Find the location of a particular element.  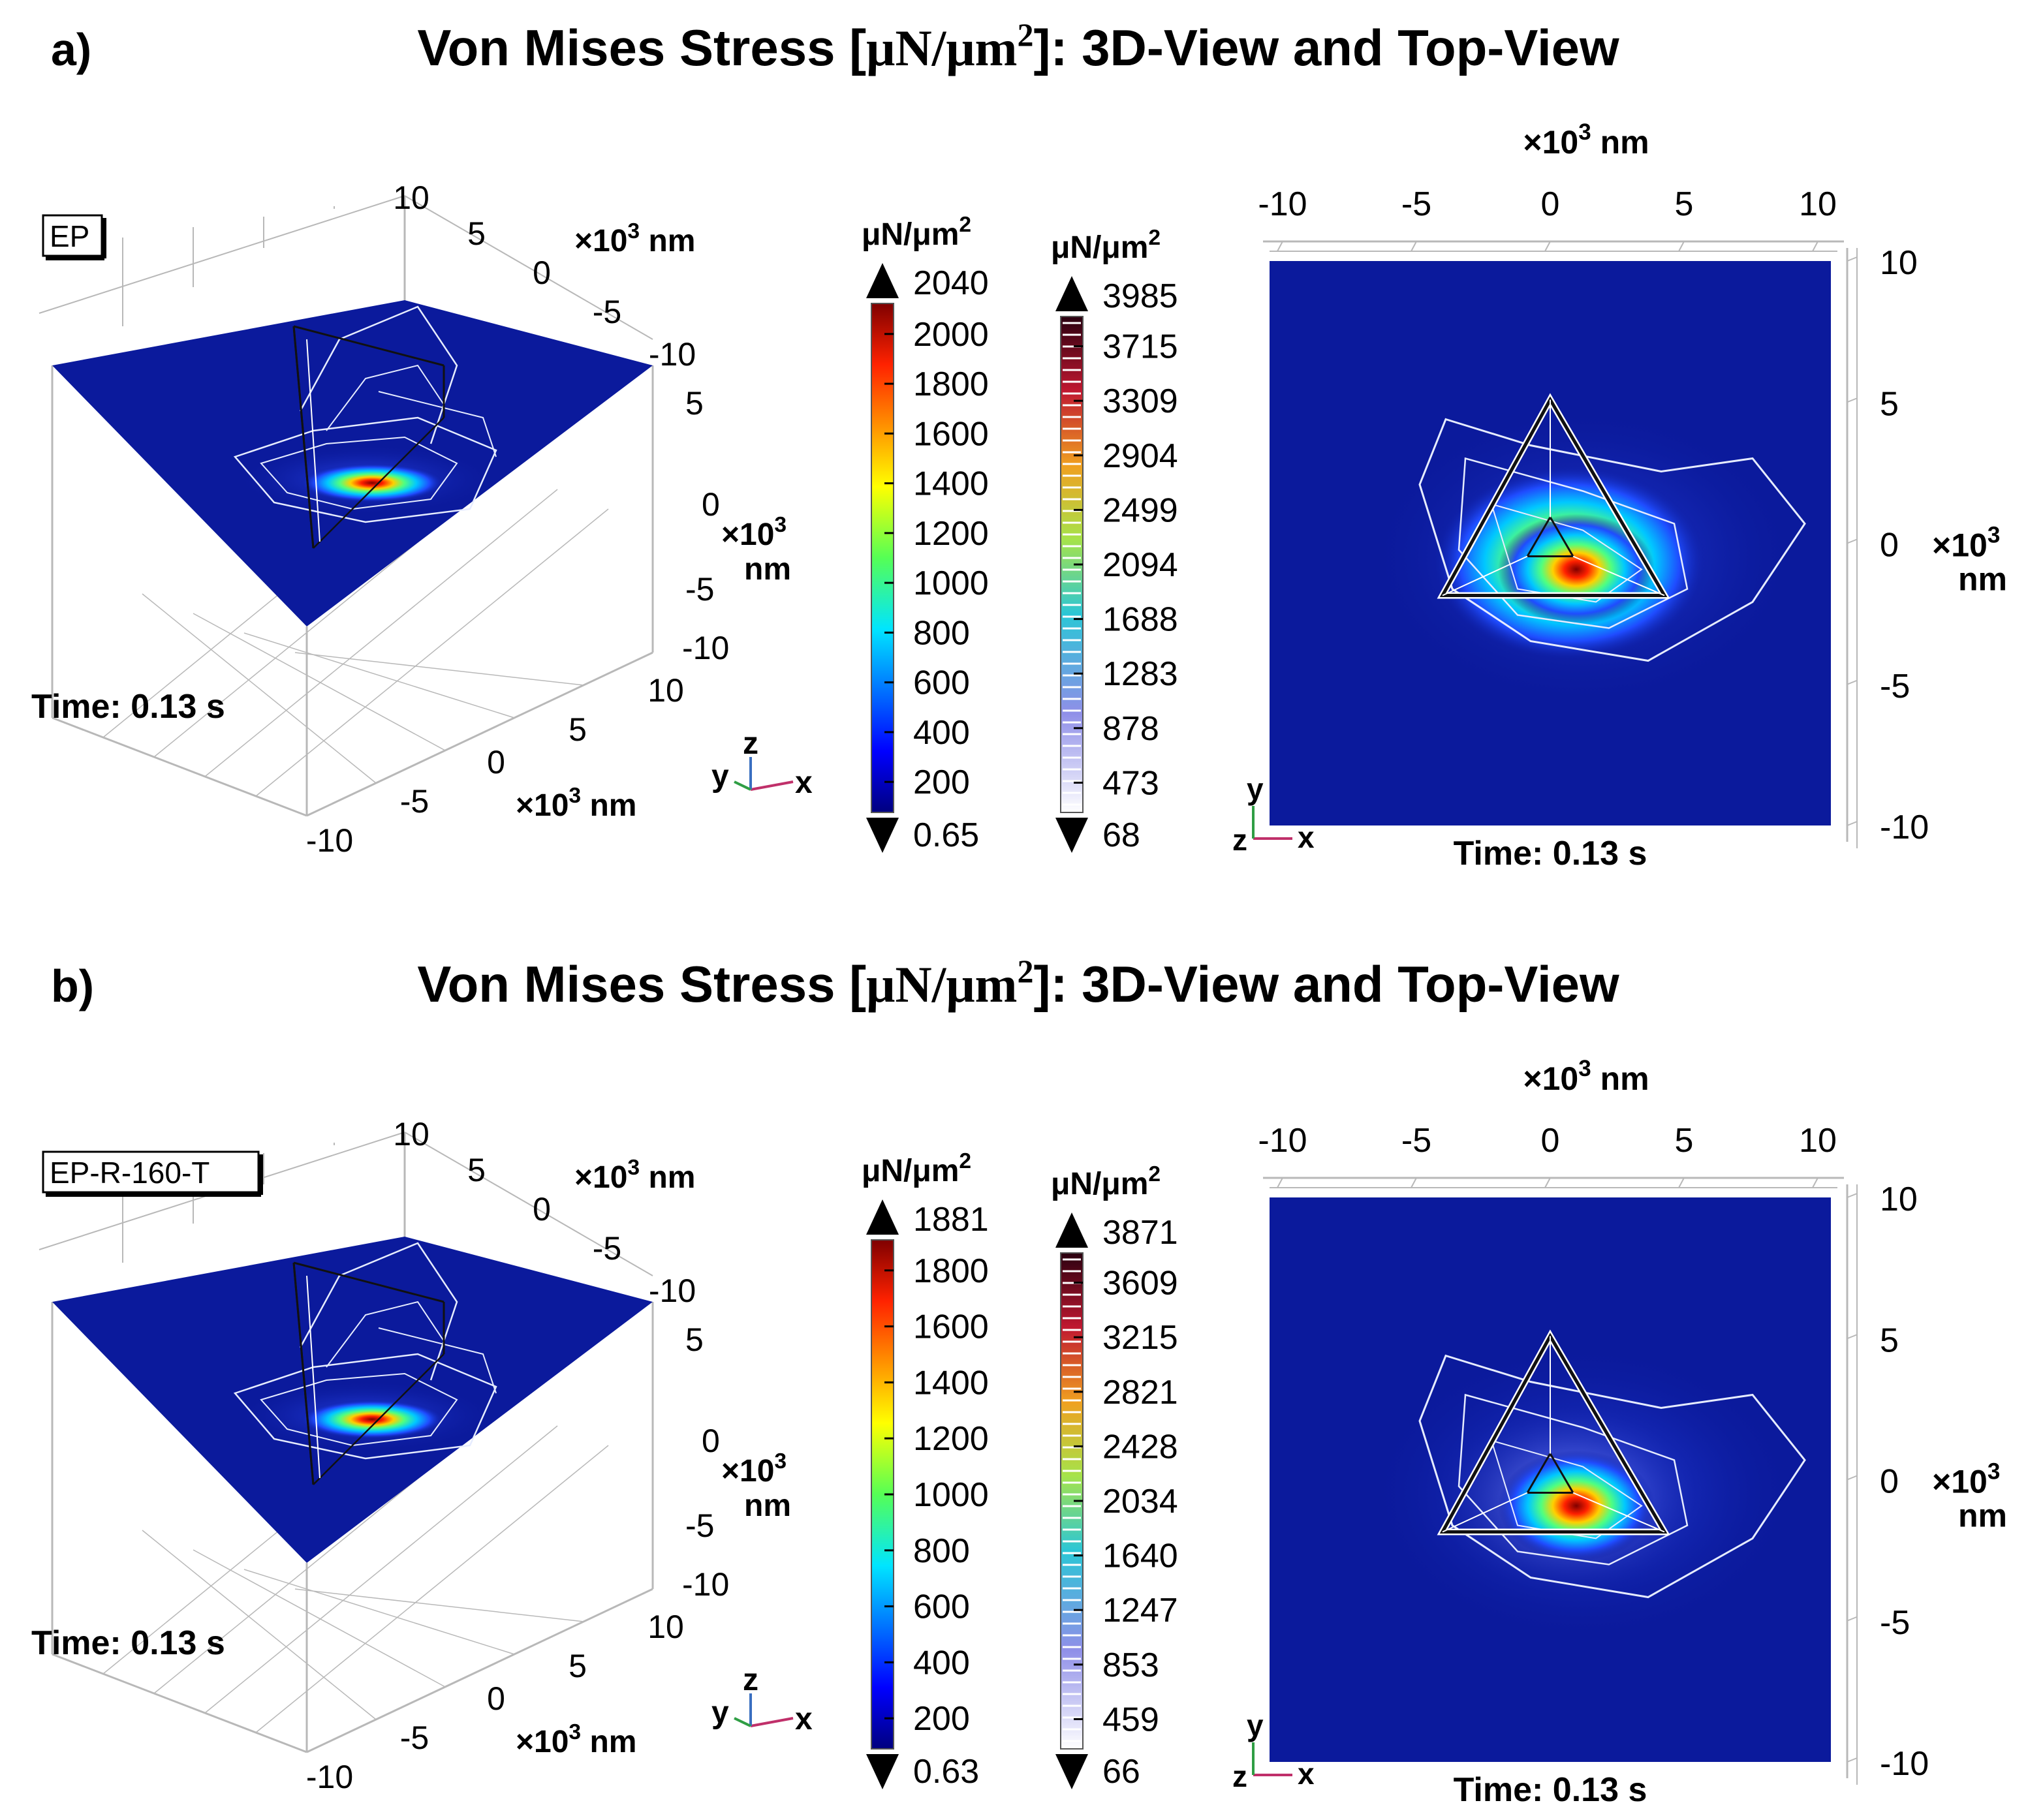

colorbar-contour-tick-label: 3309 is located at coordinates (1140, 401).